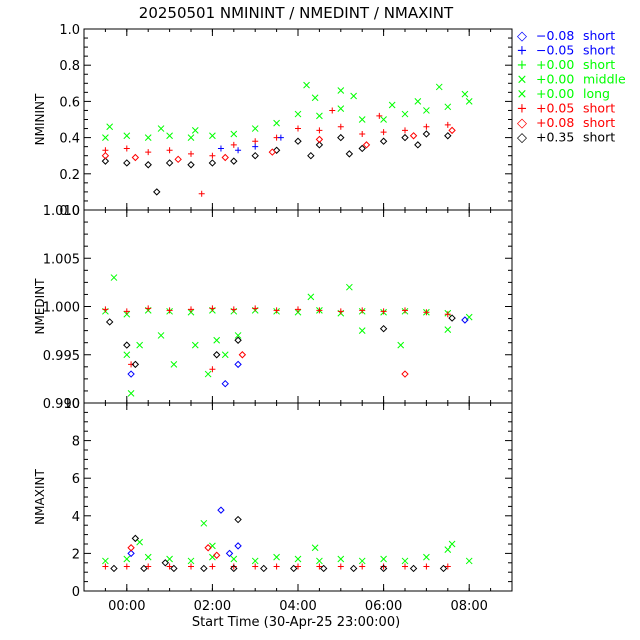  Describe the element at coordinates (298, 606) in the screenshot. I see `x-axis: 00:00 02:00 04:00 06:00 08:00` at that location.